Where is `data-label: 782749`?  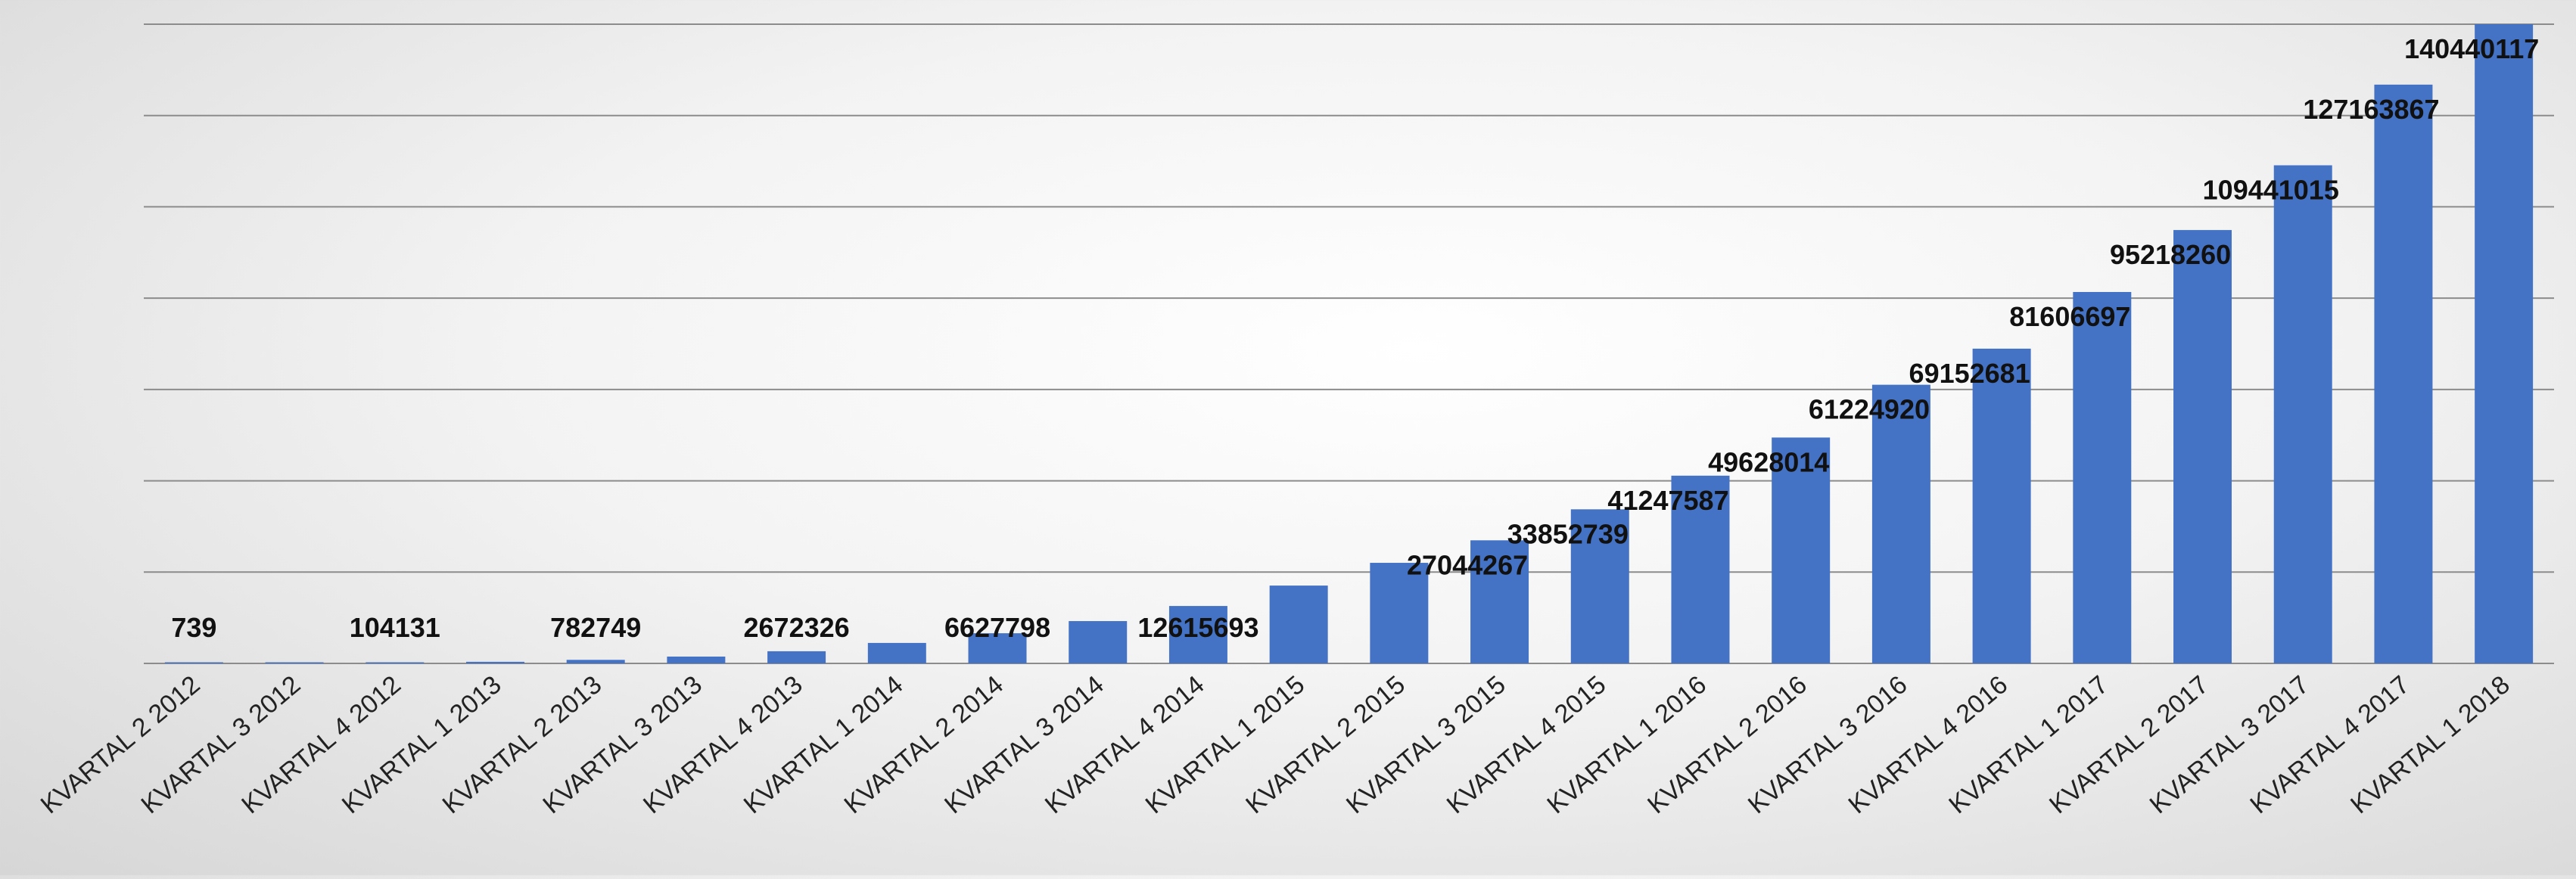 data-label: 782749 is located at coordinates (595, 627).